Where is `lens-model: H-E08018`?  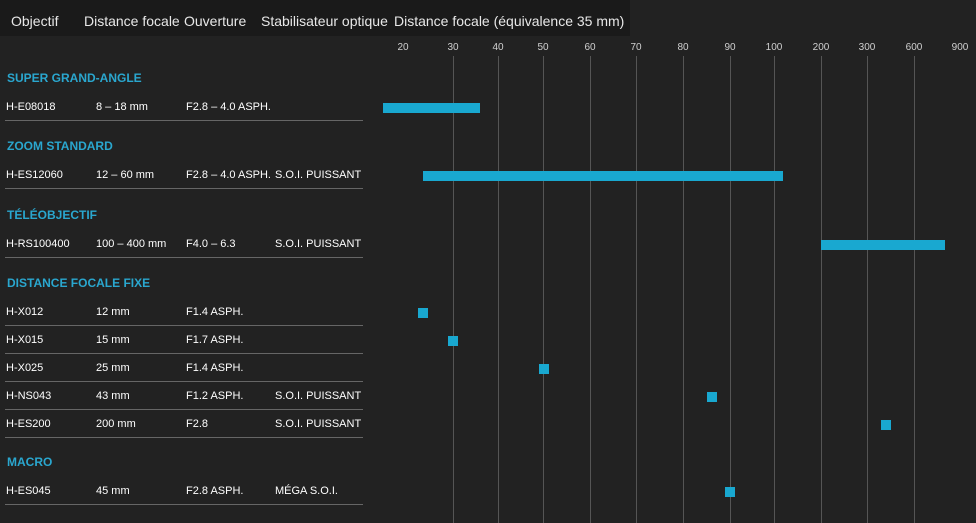 lens-model: H-E08018 is located at coordinates (31, 107).